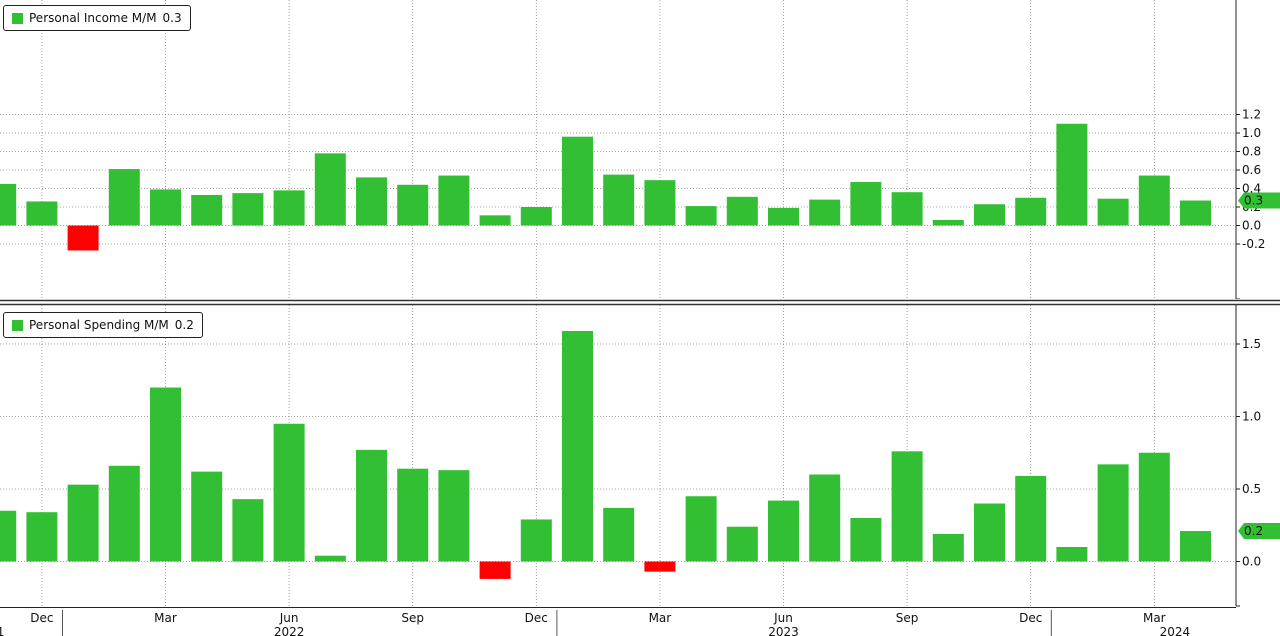 This screenshot has width=1280, height=636. What do you see at coordinates (99, 325) in the screenshot?
I see `legend-spending-label: Personal Spending M/M` at bounding box center [99, 325].